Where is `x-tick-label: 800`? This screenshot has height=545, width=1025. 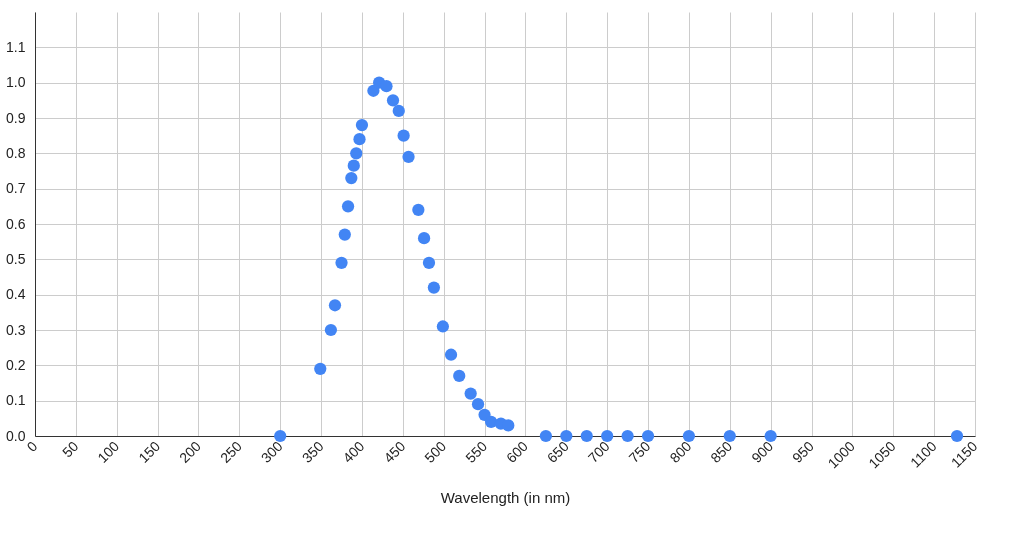 x-tick-label: 800 is located at coordinates (680, 451).